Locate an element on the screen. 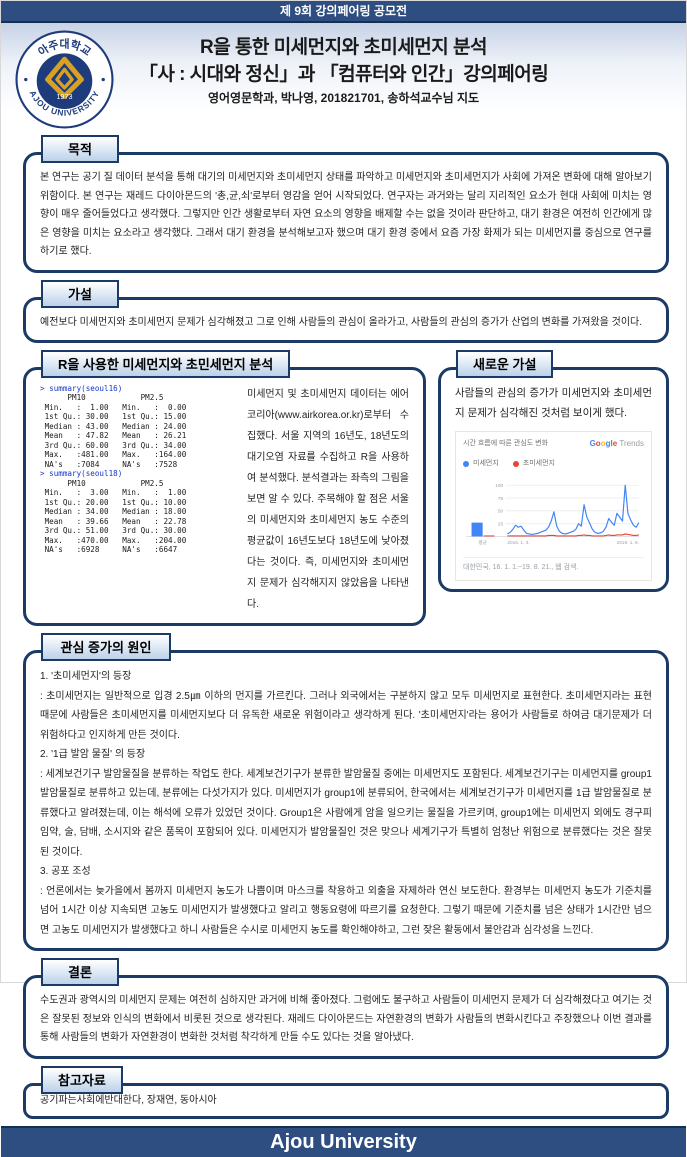 This screenshot has width=687, height=1157. svg-text: 2016. 1. 3. is located at coordinates (518, 542).